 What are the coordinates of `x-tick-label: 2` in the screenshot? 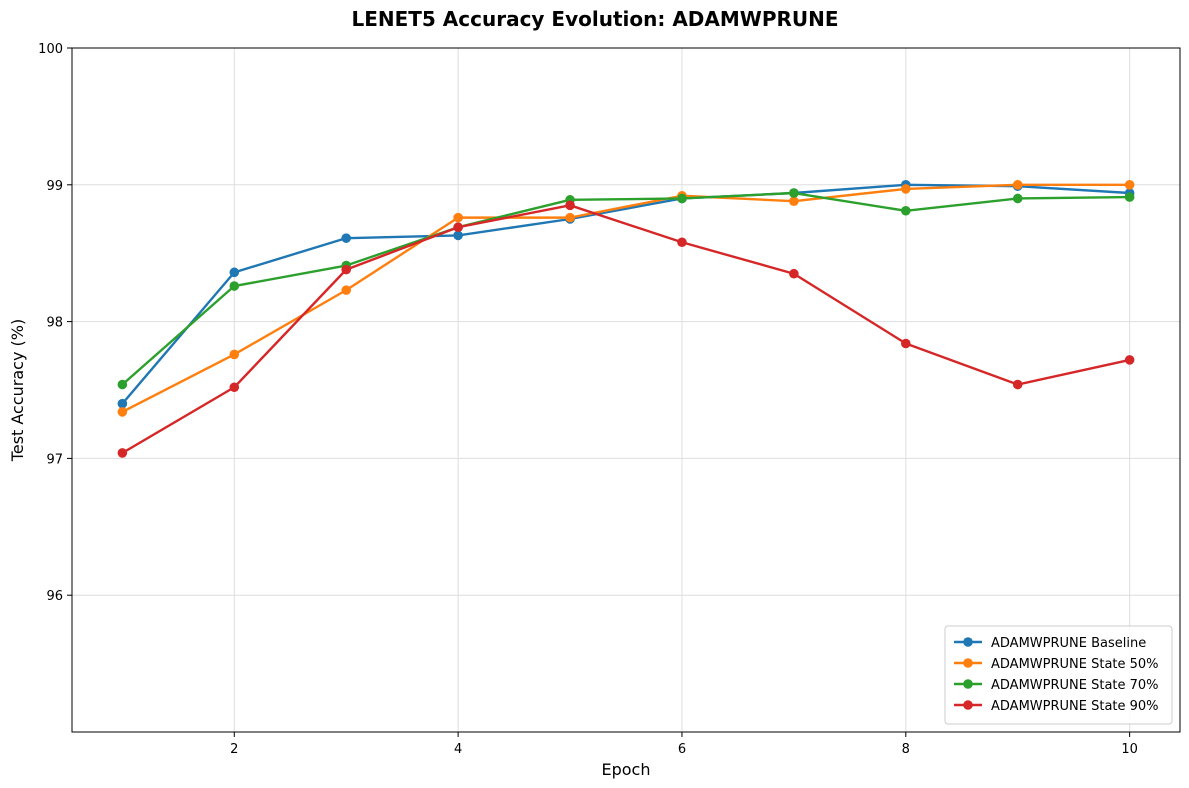 It's located at (234, 749).